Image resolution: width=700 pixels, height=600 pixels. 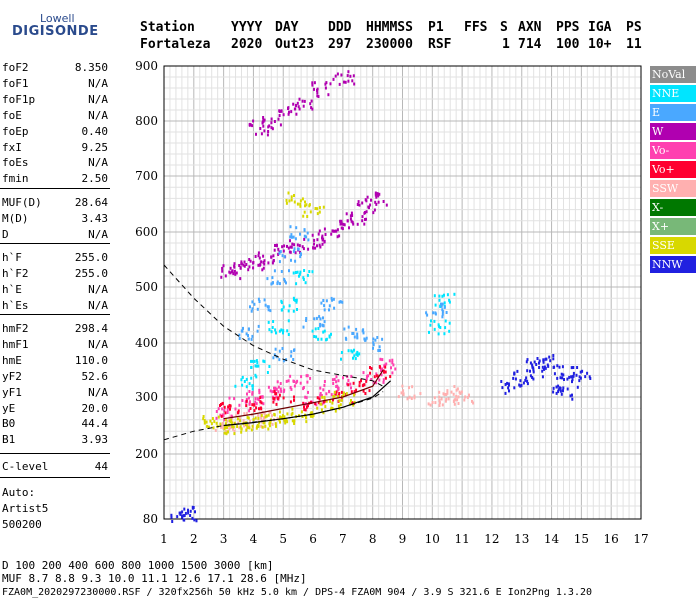 I want to click on header-p1: RSF, so click(x=440, y=44).